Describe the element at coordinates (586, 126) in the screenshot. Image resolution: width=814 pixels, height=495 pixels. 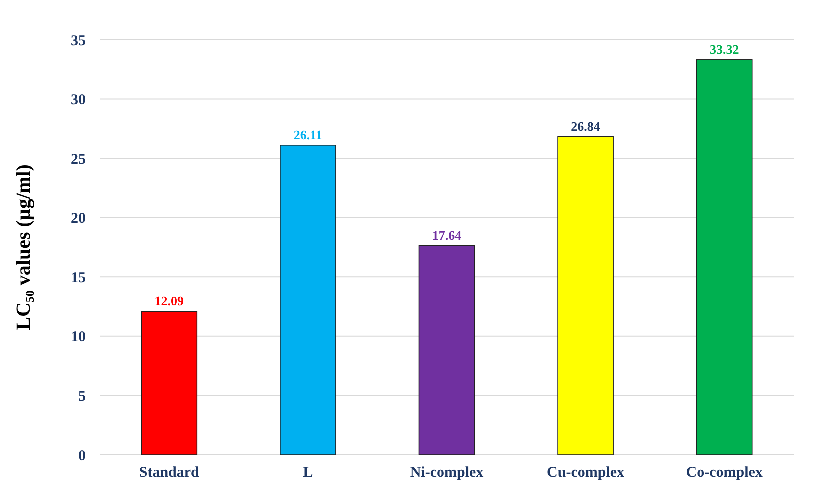
I see `data-label: 26.84` at that location.